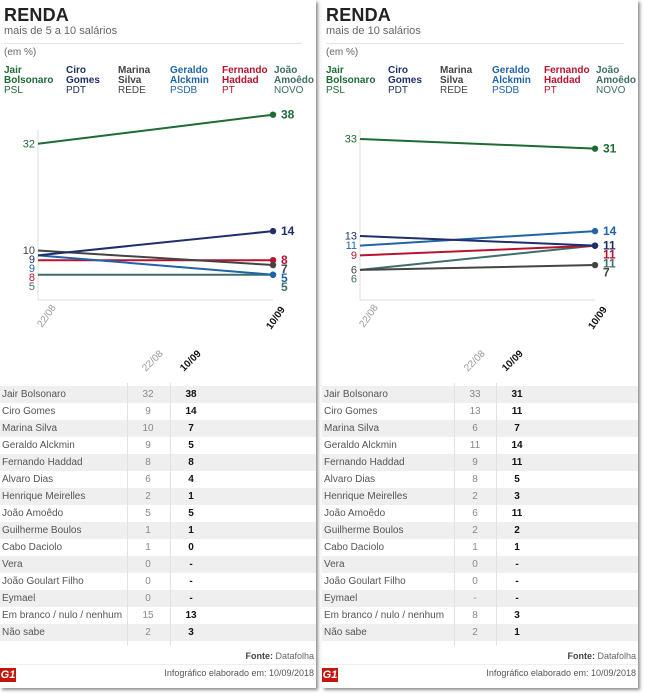  What do you see at coordinates (480, 564) in the screenshot?
I see `table-row: Vera 0 -` at bounding box center [480, 564].